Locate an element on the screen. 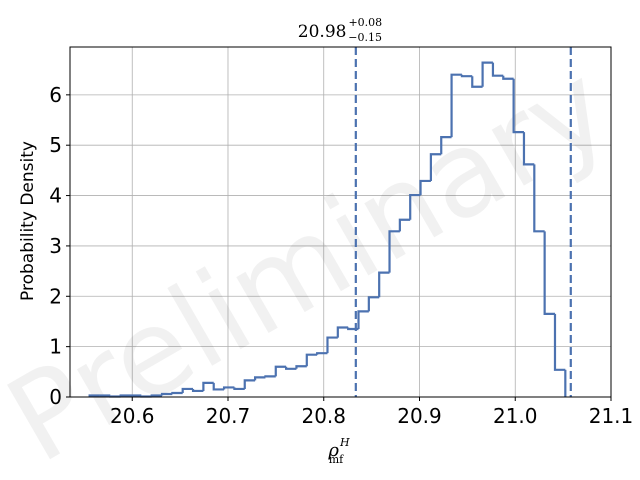 Image resolution: width=640 pixels, height=480 pixels. y-tick-label: 3 is located at coordinates (55, 246).